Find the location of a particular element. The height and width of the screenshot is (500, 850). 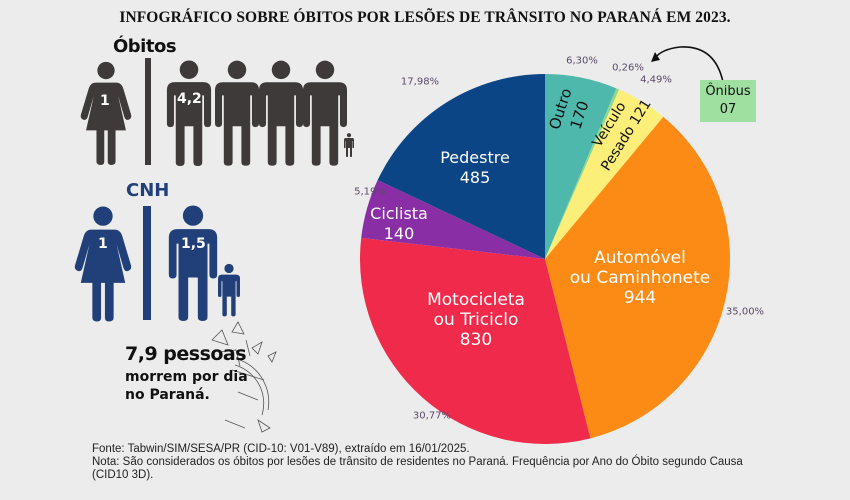

pie-slice-pedestre is located at coordinates (461, 166).